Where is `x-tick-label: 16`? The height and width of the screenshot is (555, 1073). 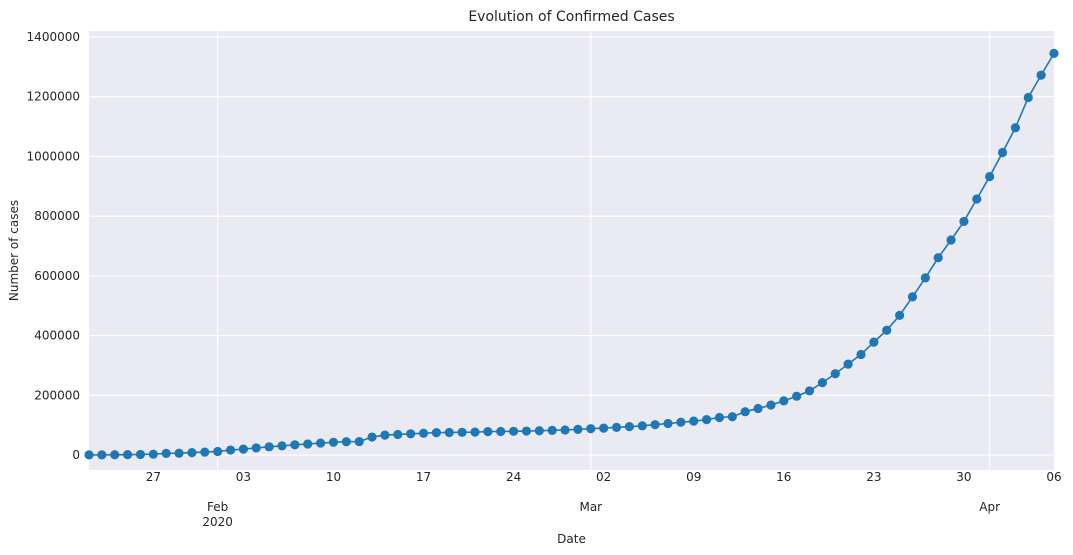
x-tick-label: 16 is located at coordinates (783, 477).